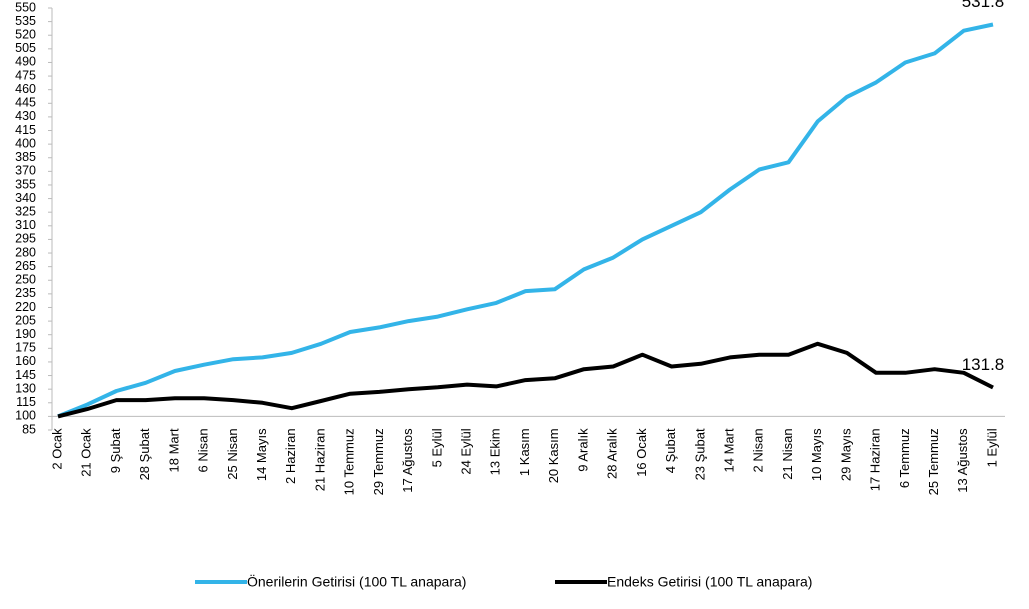  I want to click on x-tick-label: 23 Şubat, so click(699, 454).